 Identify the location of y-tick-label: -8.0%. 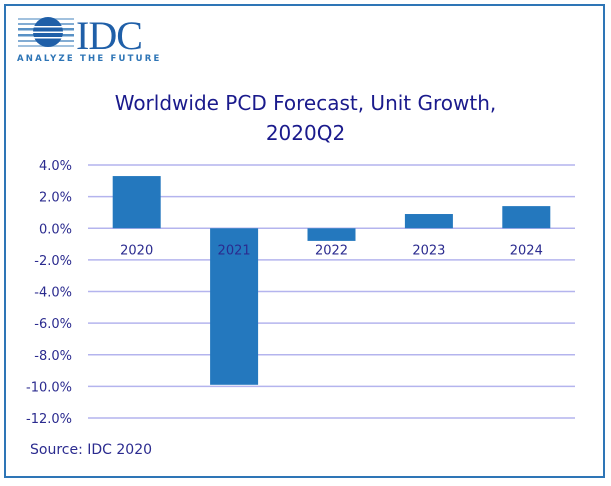
(53, 356).